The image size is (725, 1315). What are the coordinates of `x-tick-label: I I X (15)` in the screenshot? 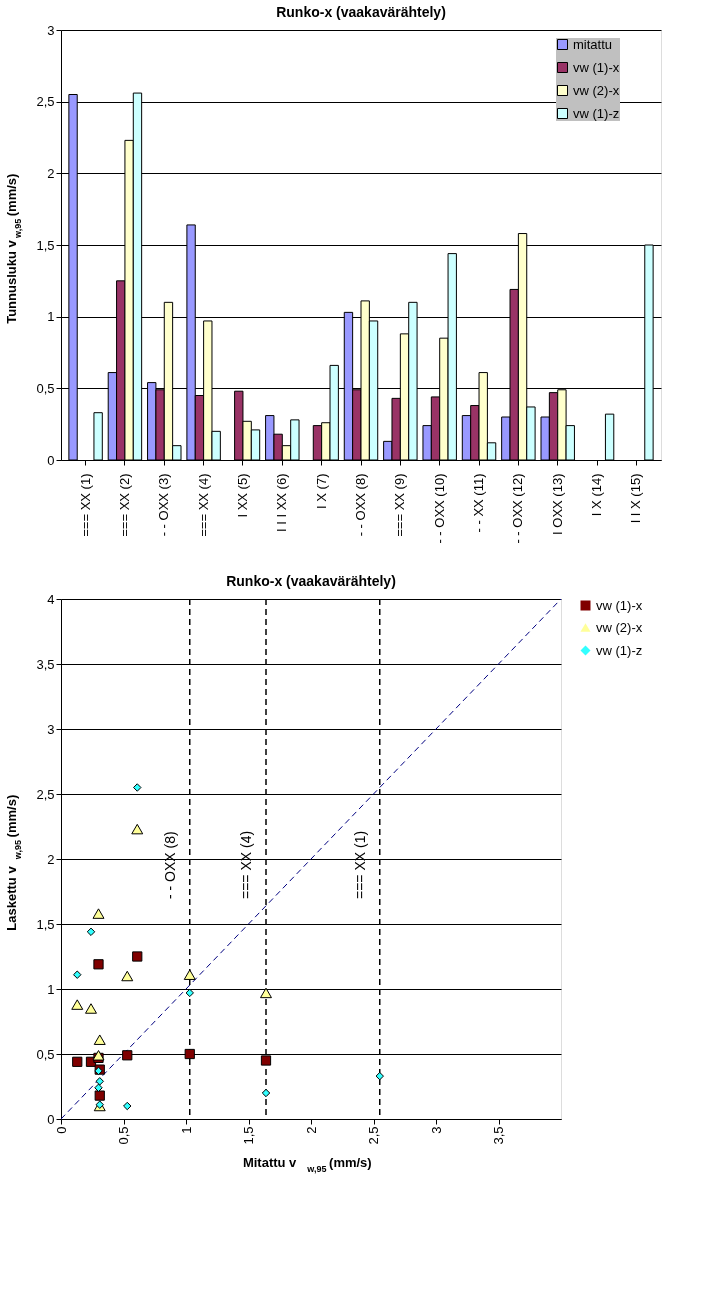 It's located at (636, 498).